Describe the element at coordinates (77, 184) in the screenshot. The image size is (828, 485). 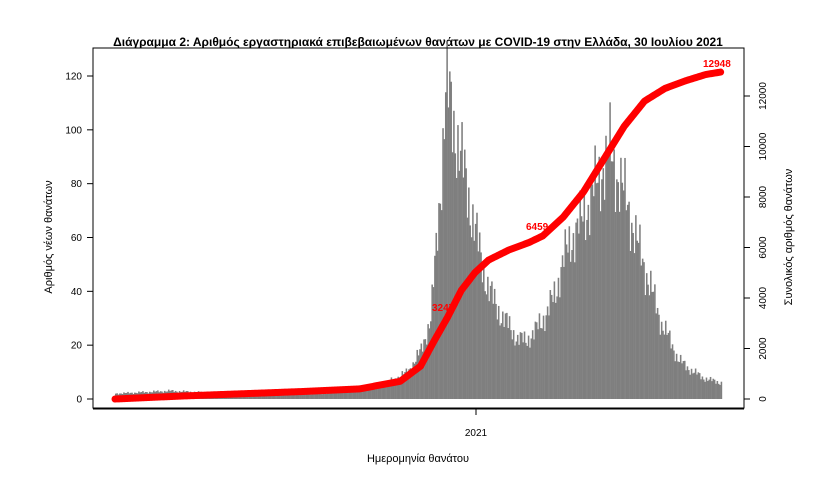
I see `y-tick-label: 80` at that location.